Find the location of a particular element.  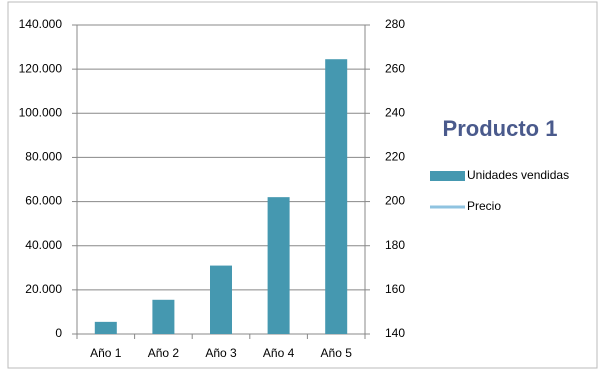

y2-tick-label: 240 is located at coordinates (395, 112).